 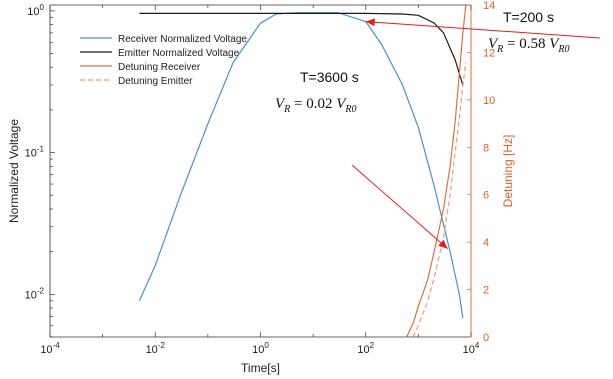 I want to click on y-right-tick-label: 14, so click(x=489, y=6).